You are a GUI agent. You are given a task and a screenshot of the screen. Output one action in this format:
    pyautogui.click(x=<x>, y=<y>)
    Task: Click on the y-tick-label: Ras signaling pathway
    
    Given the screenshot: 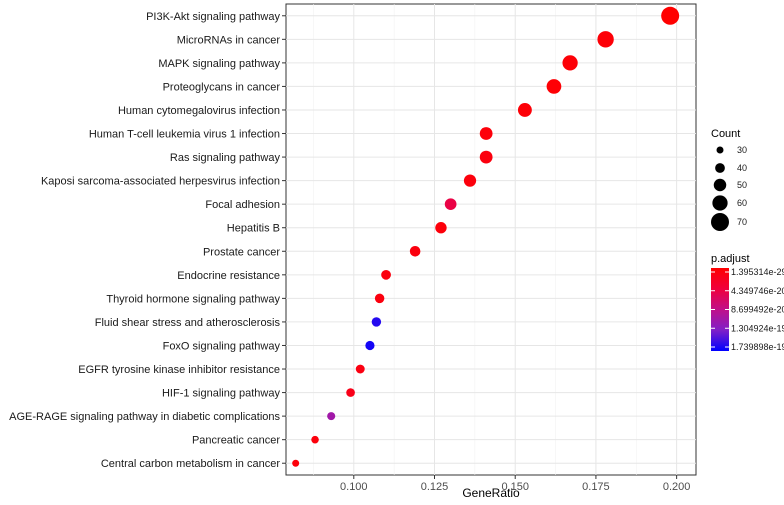 What is the action you would take?
    pyautogui.click(x=225, y=158)
    